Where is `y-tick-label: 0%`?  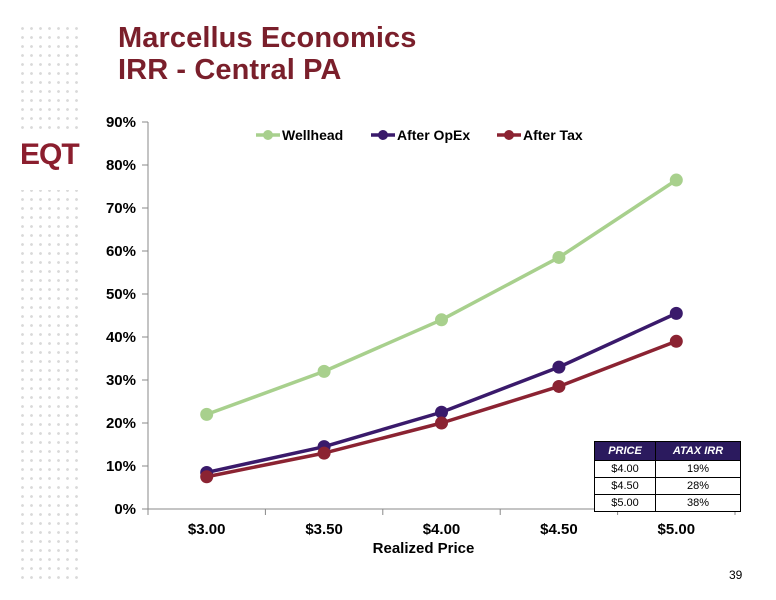 y-tick-label: 0% is located at coordinates (125, 509).